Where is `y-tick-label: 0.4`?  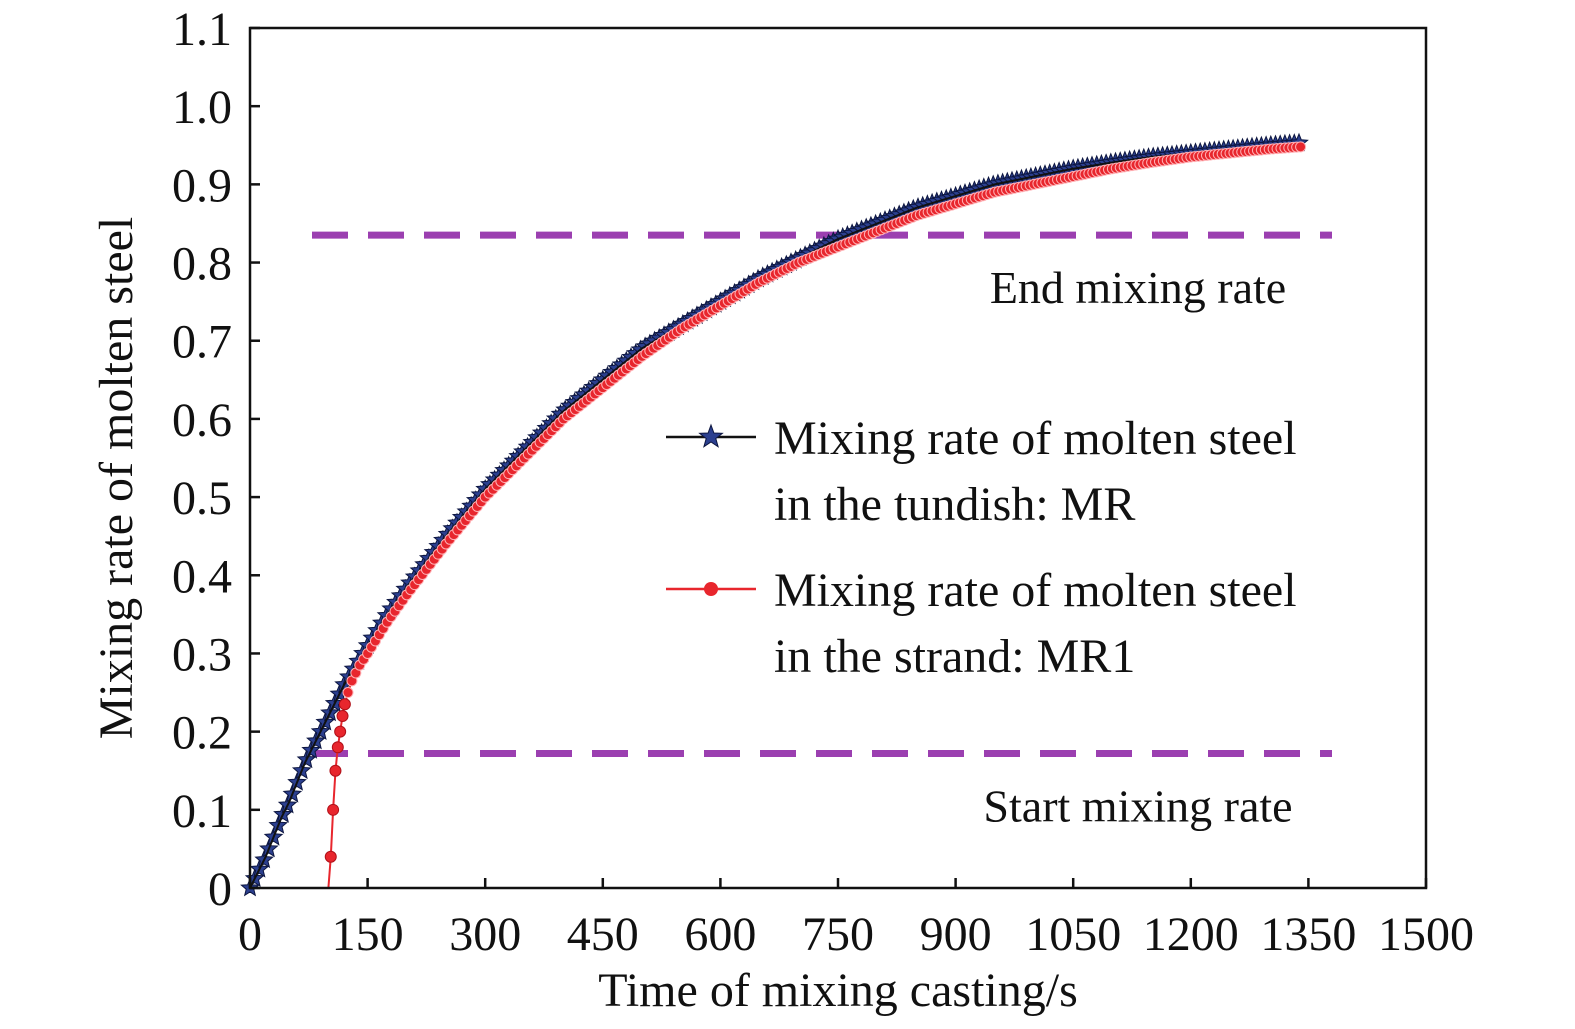 y-tick-label: 0.4 is located at coordinates (202, 576).